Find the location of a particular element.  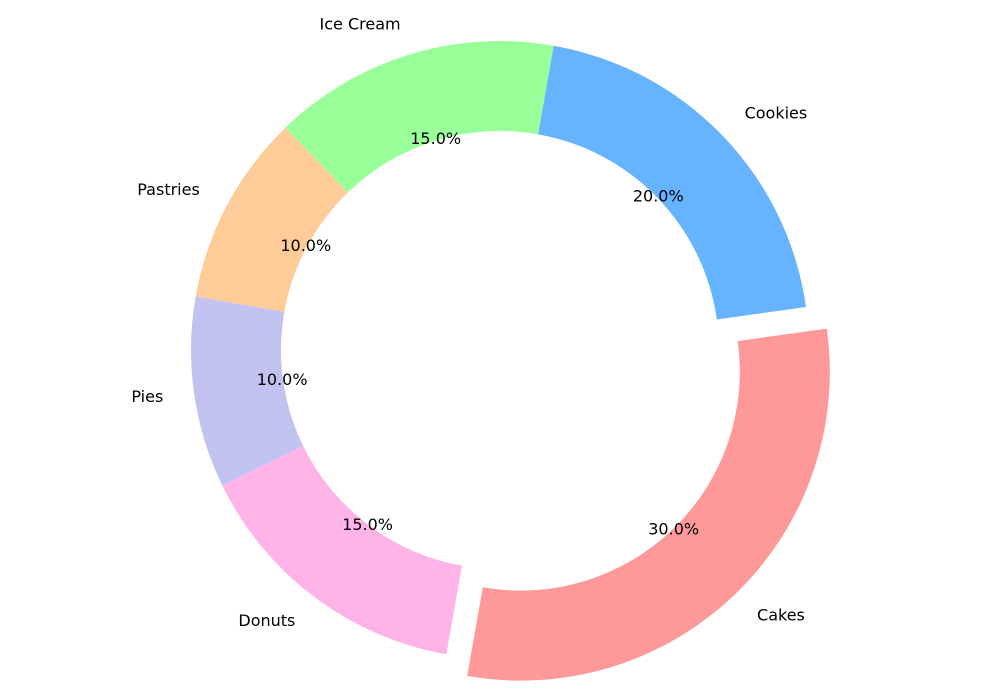

label-cookies: Cookies is located at coordinates (776, 112).